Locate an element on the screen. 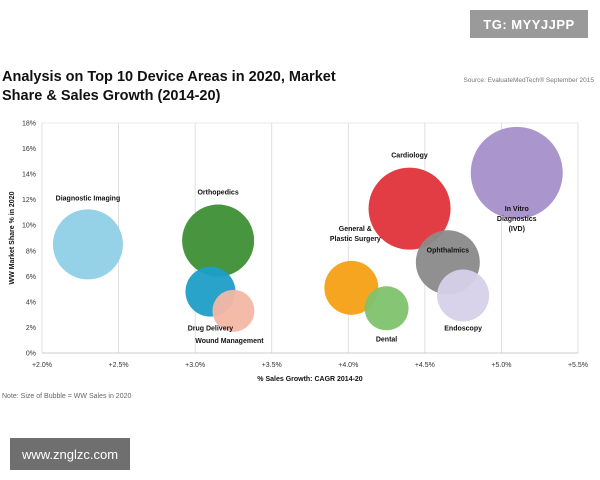 This screenshot has width=600, height=480. x-tick-label: +2.0% is located at coordinates (42, 365).